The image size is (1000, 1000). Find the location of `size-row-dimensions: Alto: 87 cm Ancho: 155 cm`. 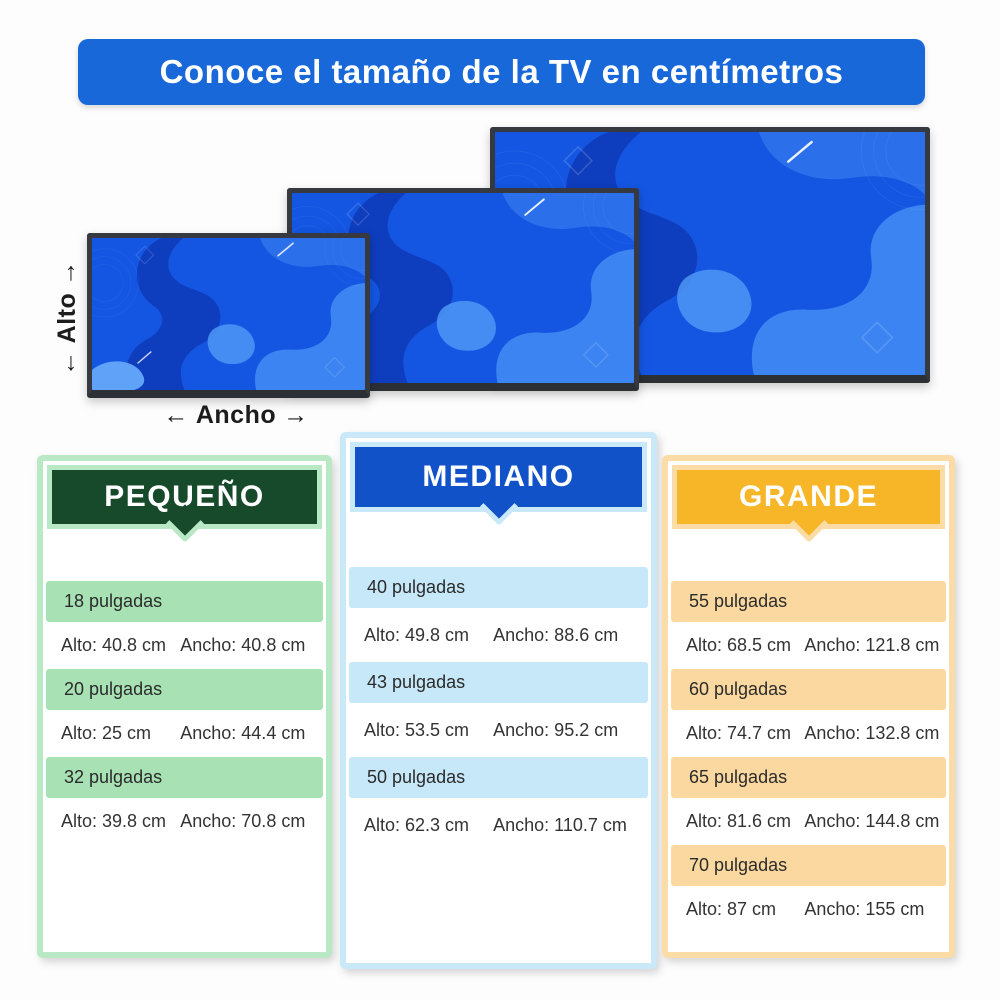

size-row-dimensions: Alto: 87 cm Ancho: 155 cm is located at coordinates (808, 909).